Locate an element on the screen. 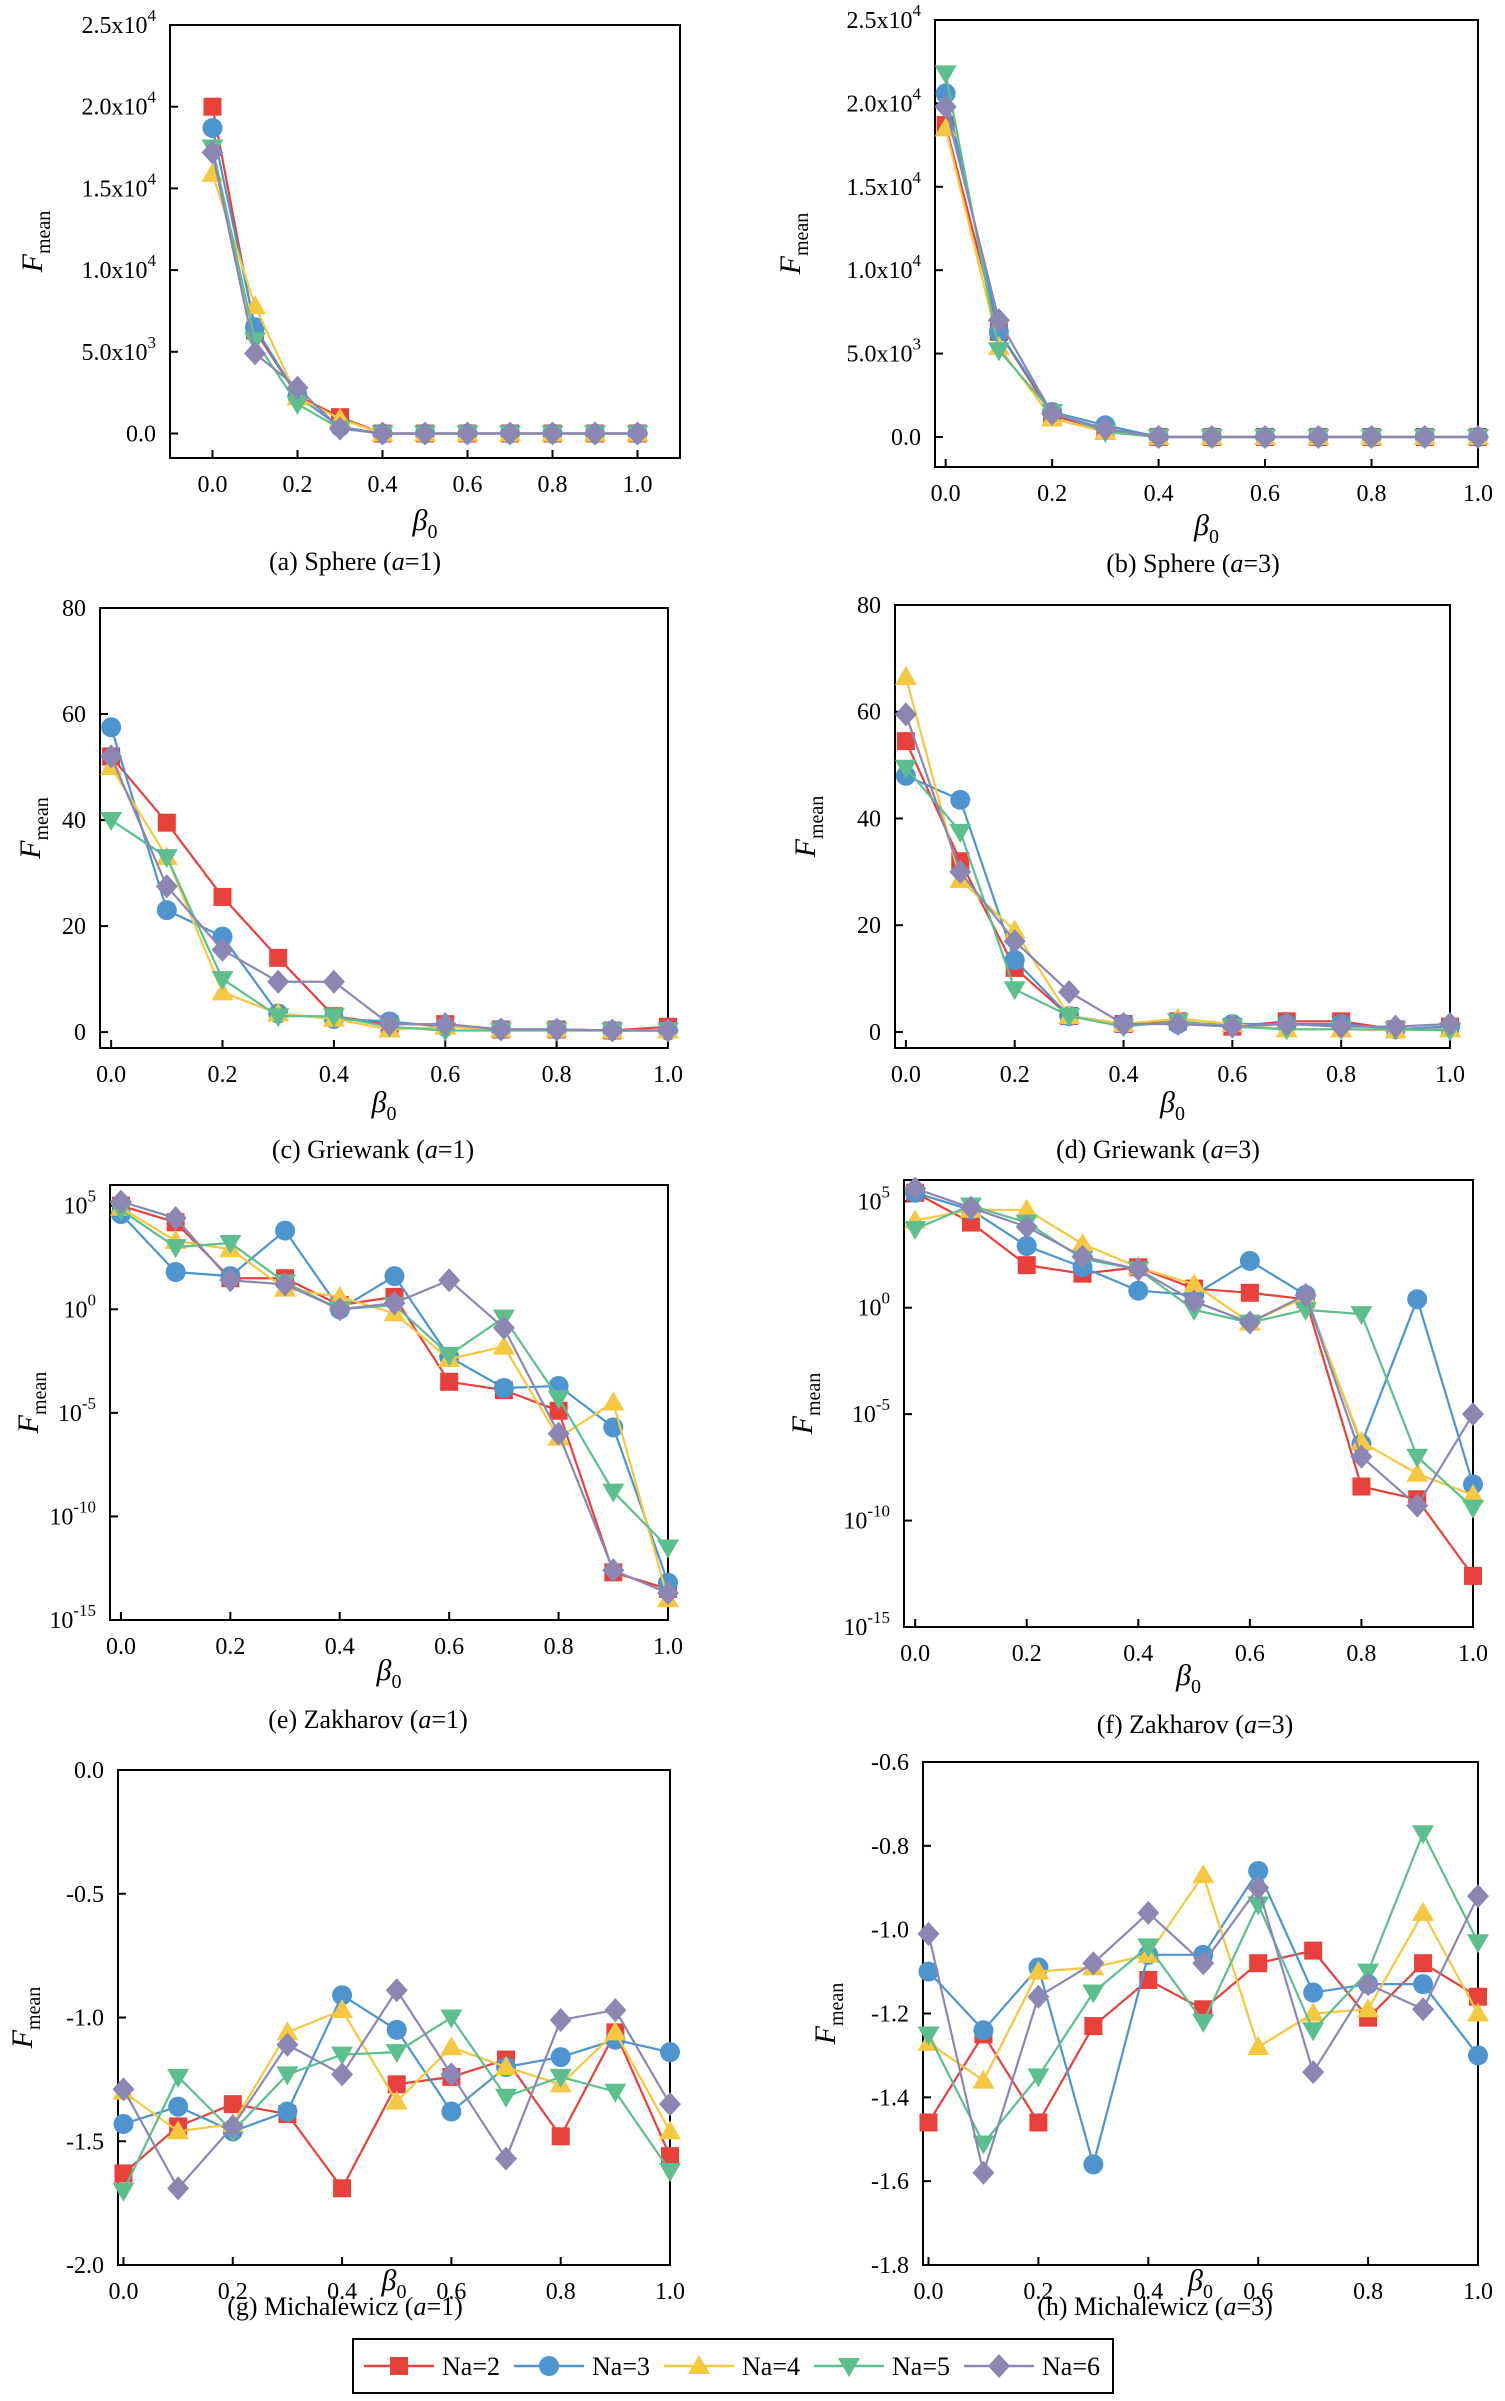 The width and height of the screenshot is (1505, 2401). panel-caption: (h) Michalewicz (a=3) is located at coordinates (1155, 2306).